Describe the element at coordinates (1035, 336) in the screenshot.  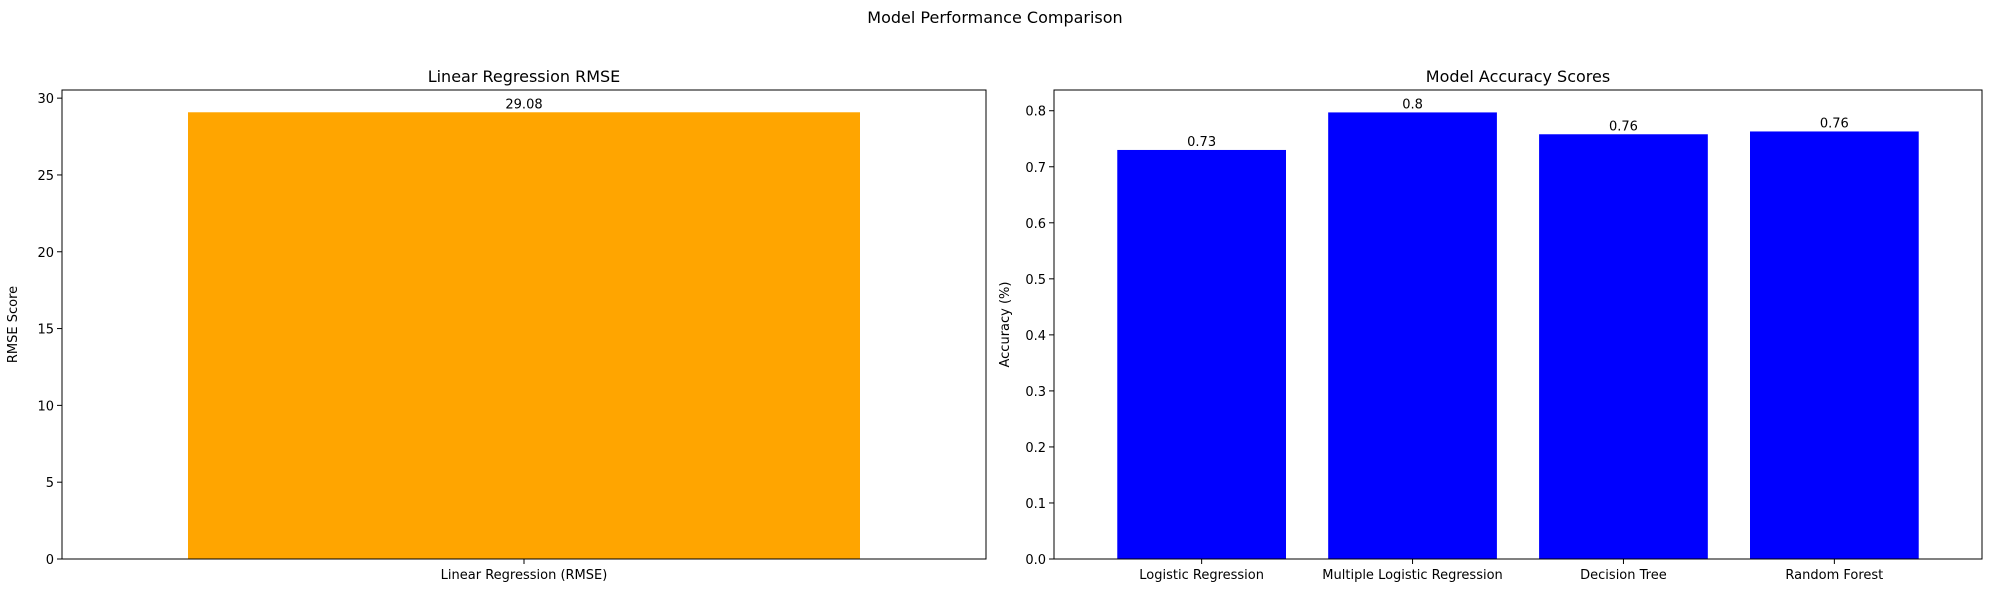
I see `y-tick-label: 0.4` at that location.